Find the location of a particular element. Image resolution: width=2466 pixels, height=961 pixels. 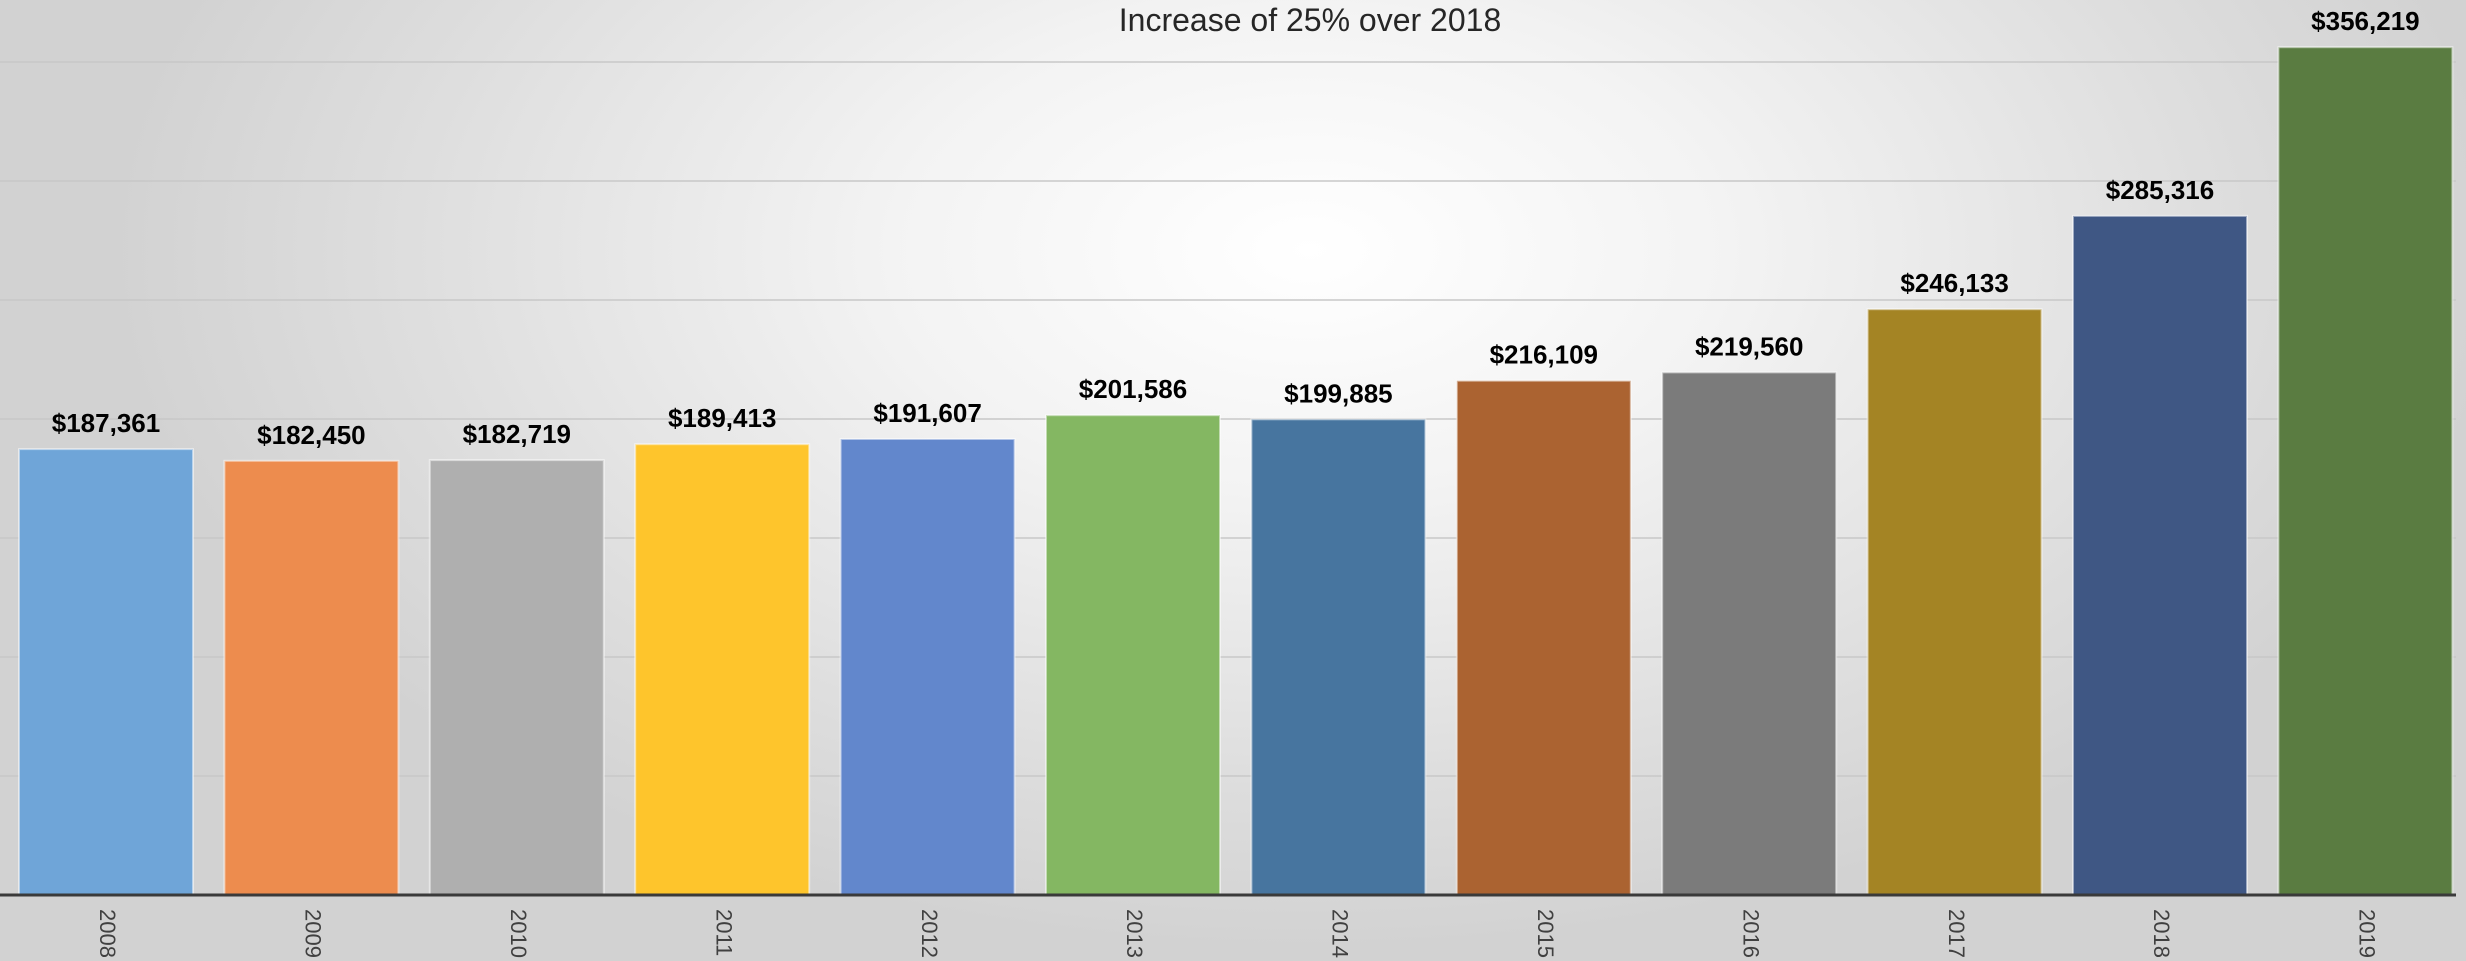

bar-2011 is located at coordinates (722, 669).